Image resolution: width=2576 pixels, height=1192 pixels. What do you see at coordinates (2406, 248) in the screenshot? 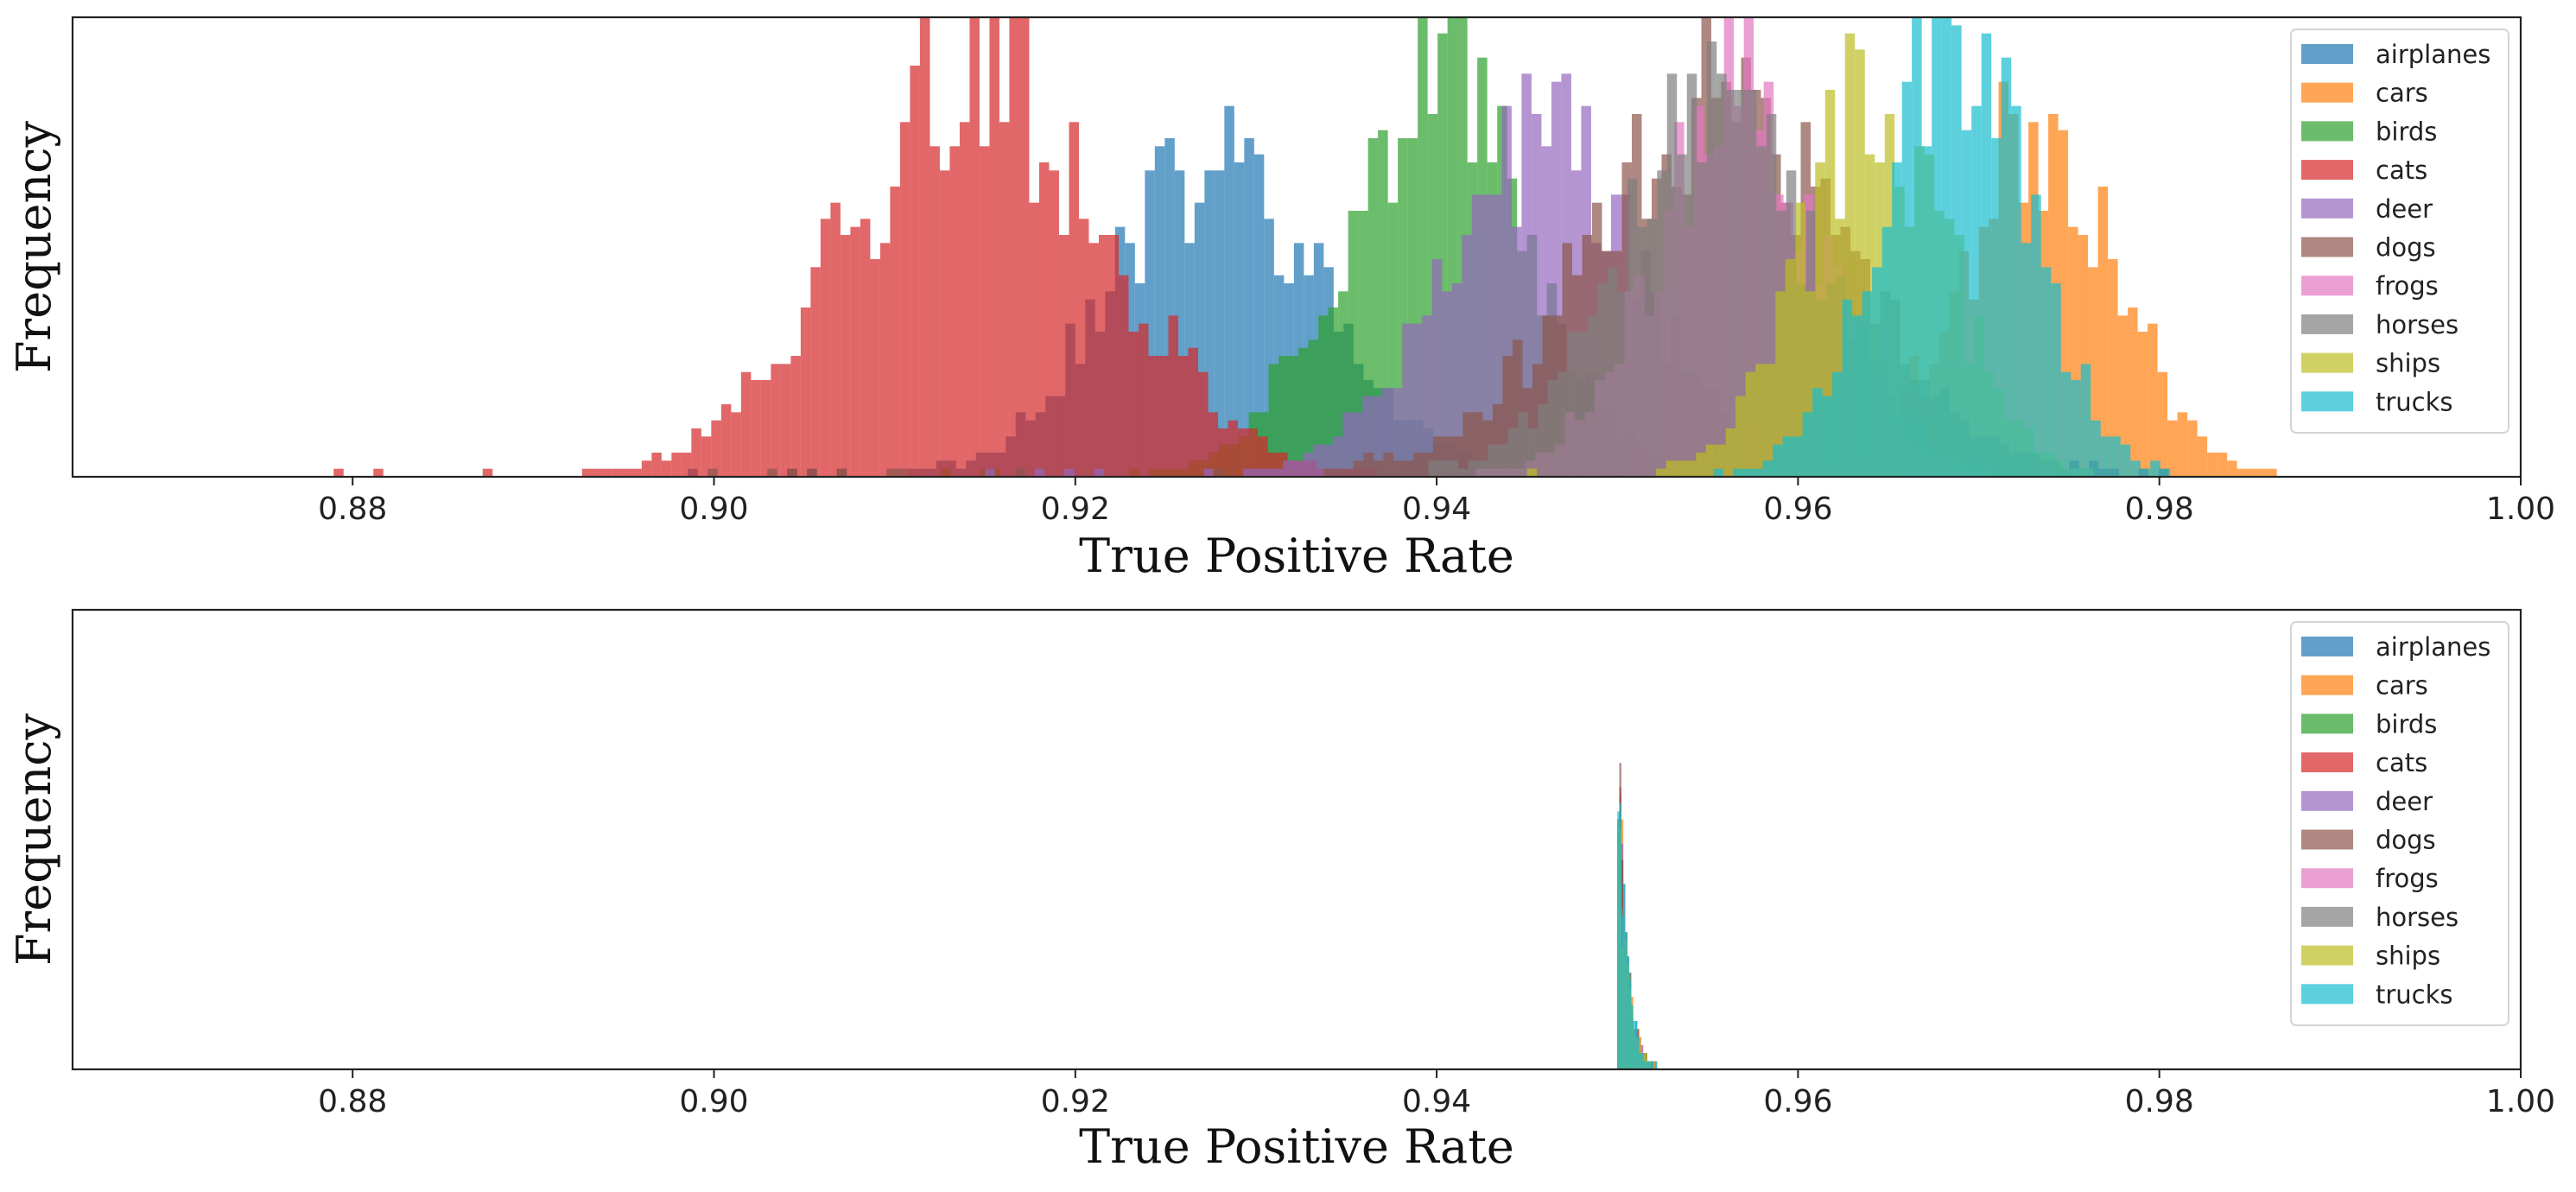
I see `legend-label-dogs: dogs` at bounding box center [2406, 248].